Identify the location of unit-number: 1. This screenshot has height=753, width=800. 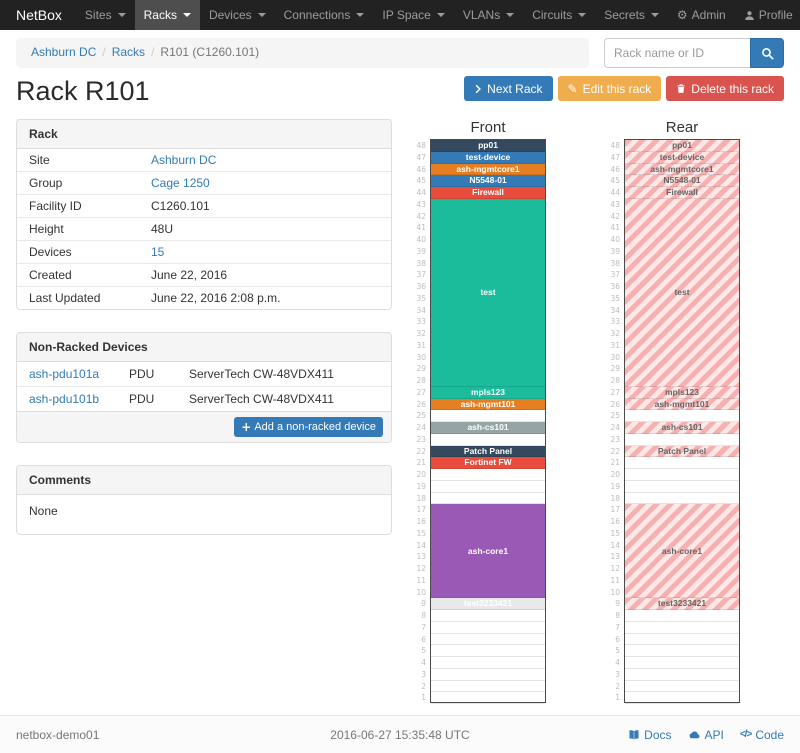
(617, 698).